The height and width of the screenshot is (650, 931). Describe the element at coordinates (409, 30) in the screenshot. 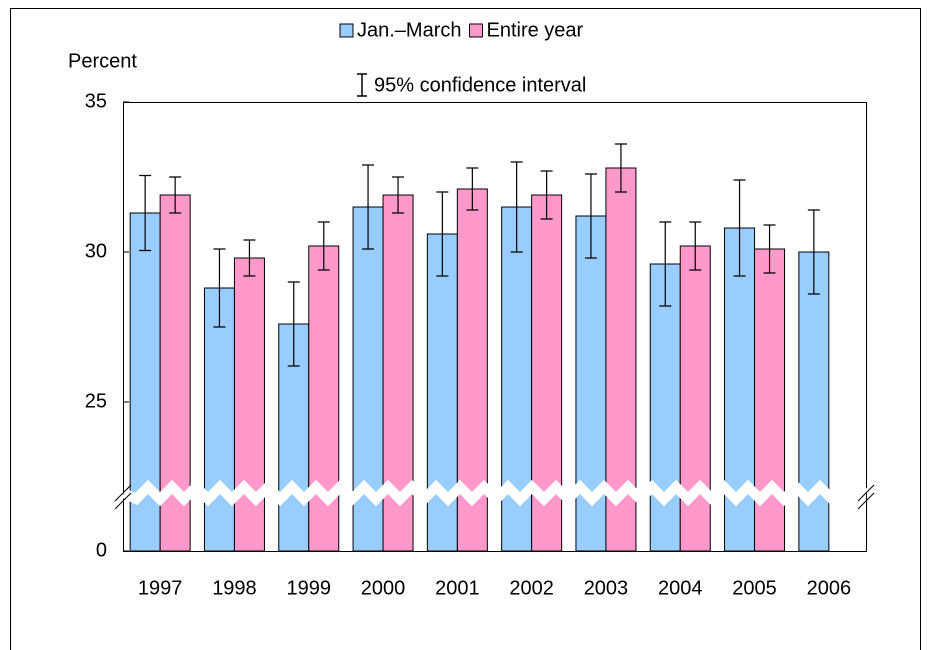

I see `legend-label: Jan.–March` at that location.